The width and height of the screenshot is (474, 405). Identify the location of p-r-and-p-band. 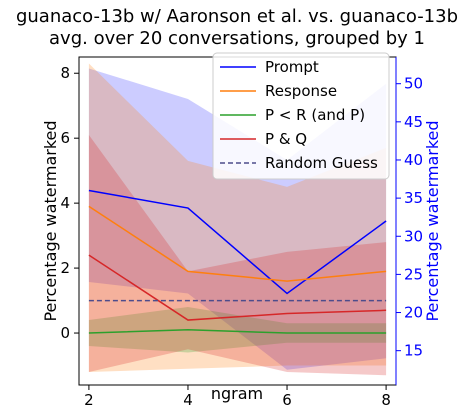
(237, 330).